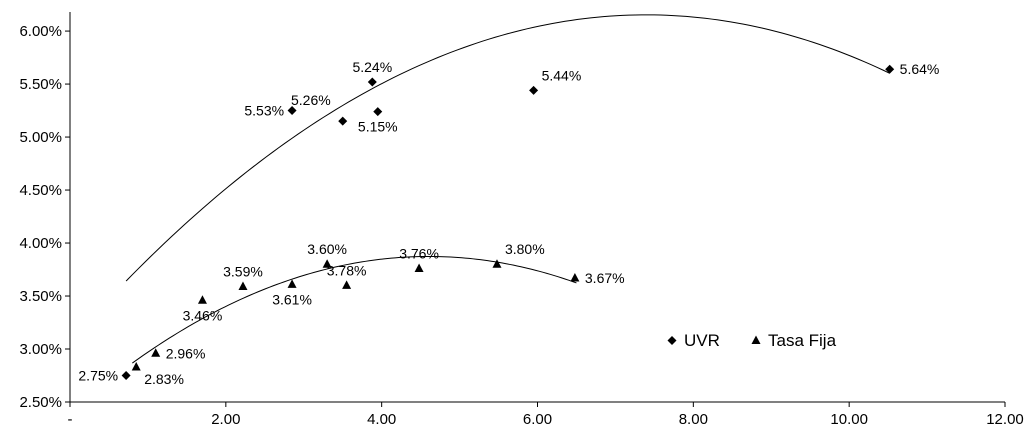 This screenshot has height=441, width=1029. What do you see at coordinates (702, 340) in the screenshot?
I see `legend-label-uvr: UVR` at bounding box center [702, 340].